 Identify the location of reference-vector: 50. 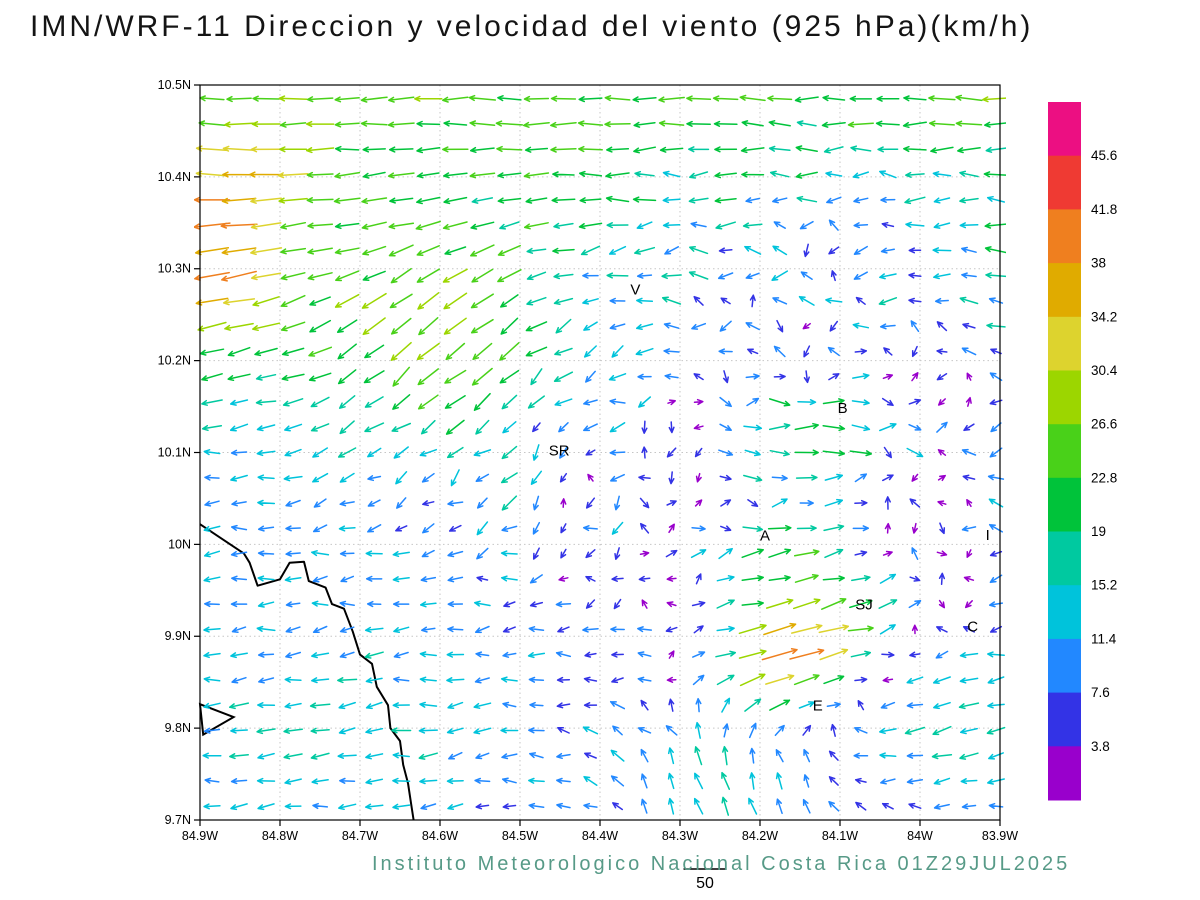
(705, 880).